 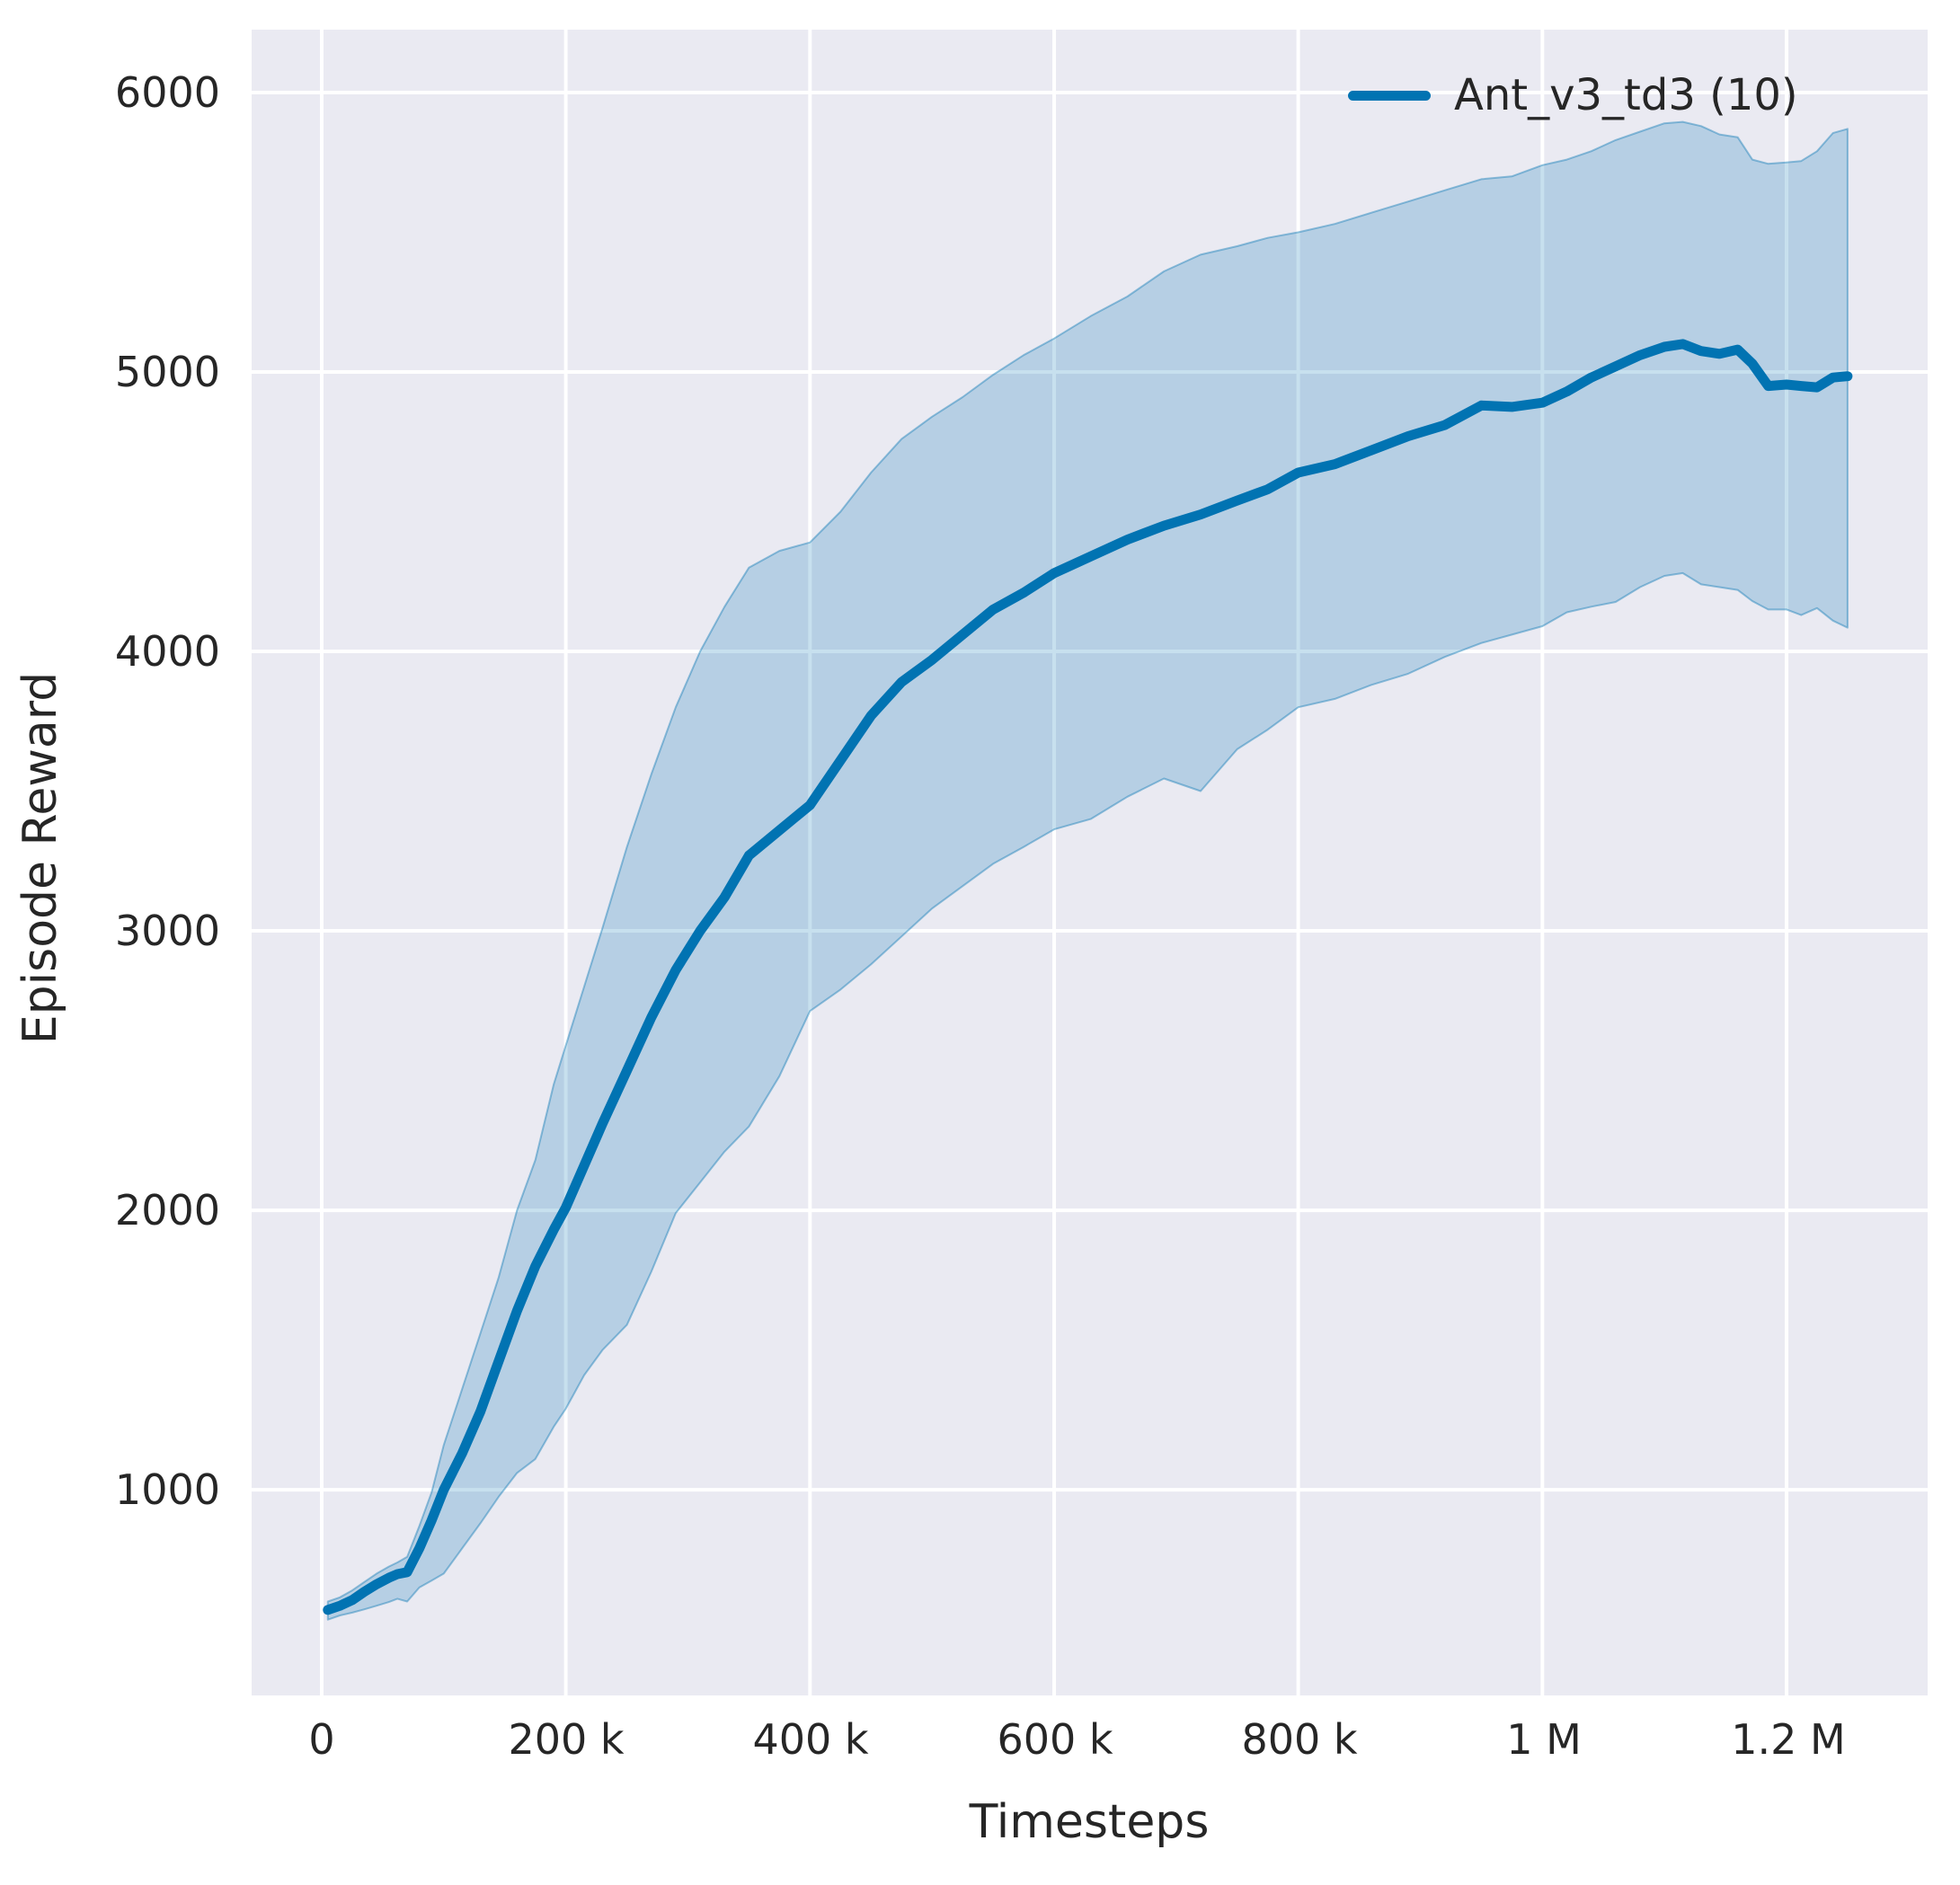 I want to click on x-axis-label: Timesteps, so click(x=1089, y=1822).